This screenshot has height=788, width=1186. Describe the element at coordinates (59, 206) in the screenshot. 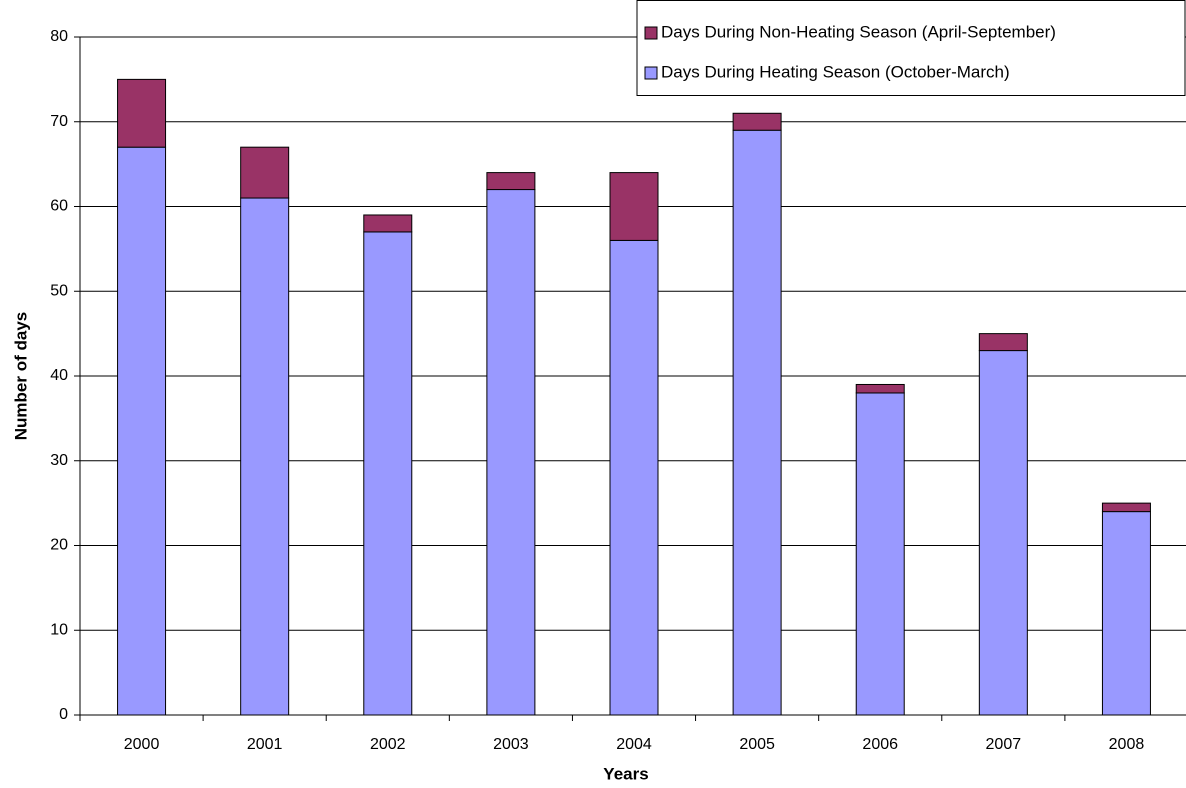

I see `y-tick-label: 60` at that location.